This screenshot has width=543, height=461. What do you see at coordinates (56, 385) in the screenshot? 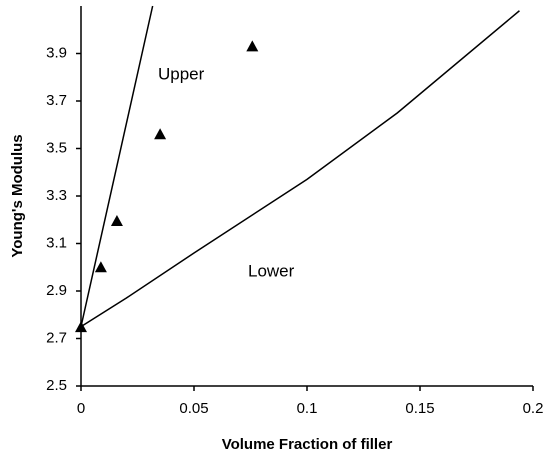
I see `y-tick-label: 2.5` at bounding box center [56, 385].